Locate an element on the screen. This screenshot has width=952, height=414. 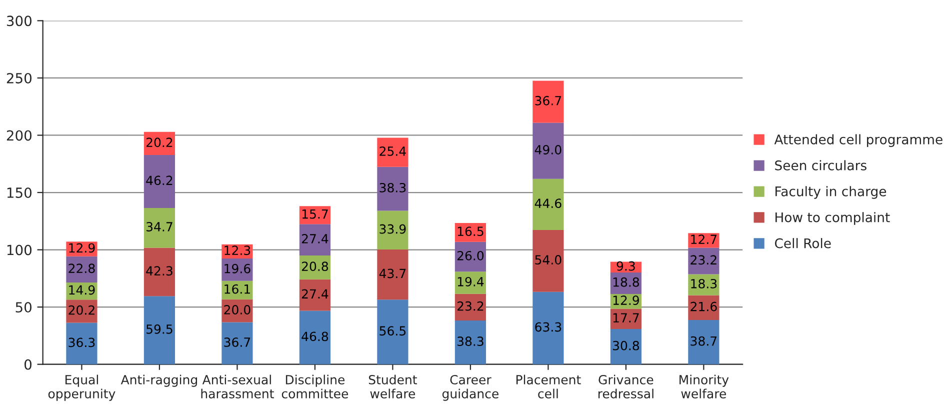
data-label: 49.0 is located at coordinates (548, 149).